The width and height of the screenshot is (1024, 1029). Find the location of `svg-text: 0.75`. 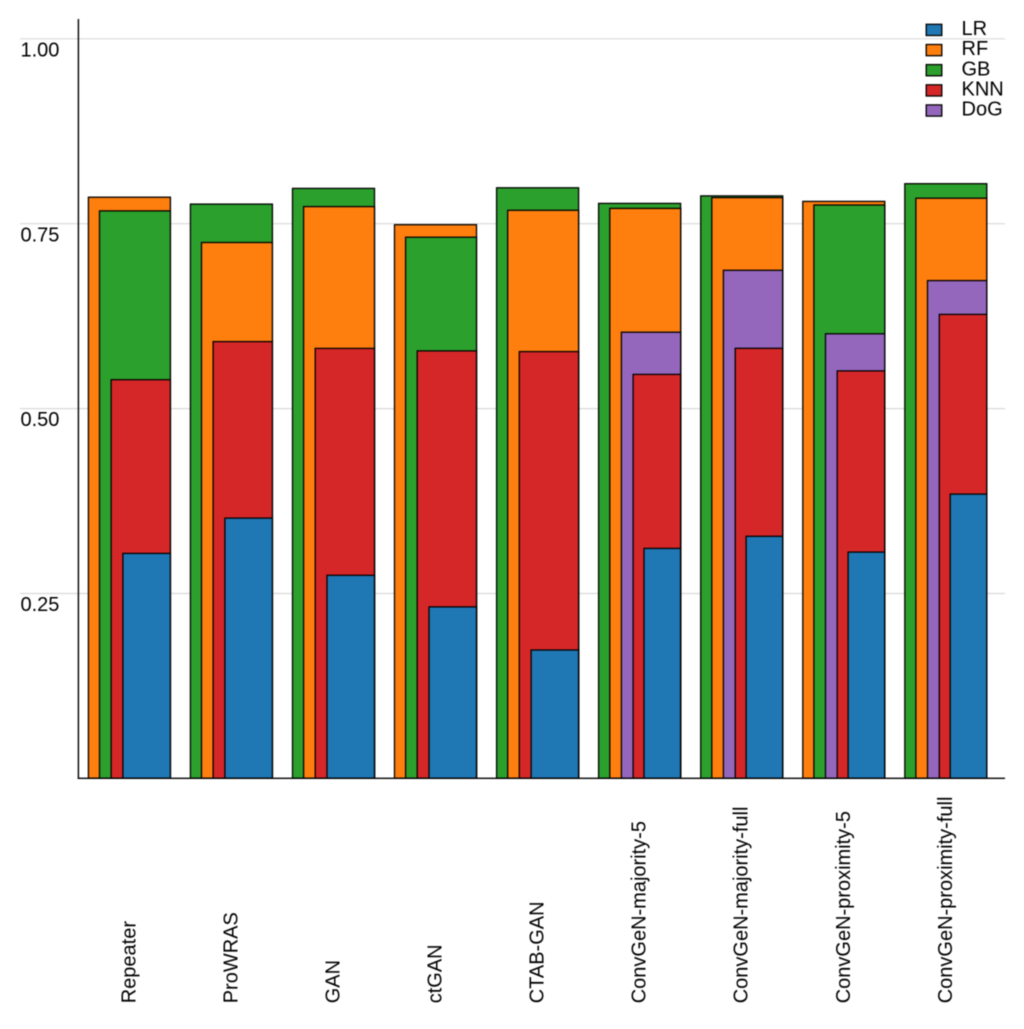

svg-text: 0.75 is located at coordinates (40, 235).